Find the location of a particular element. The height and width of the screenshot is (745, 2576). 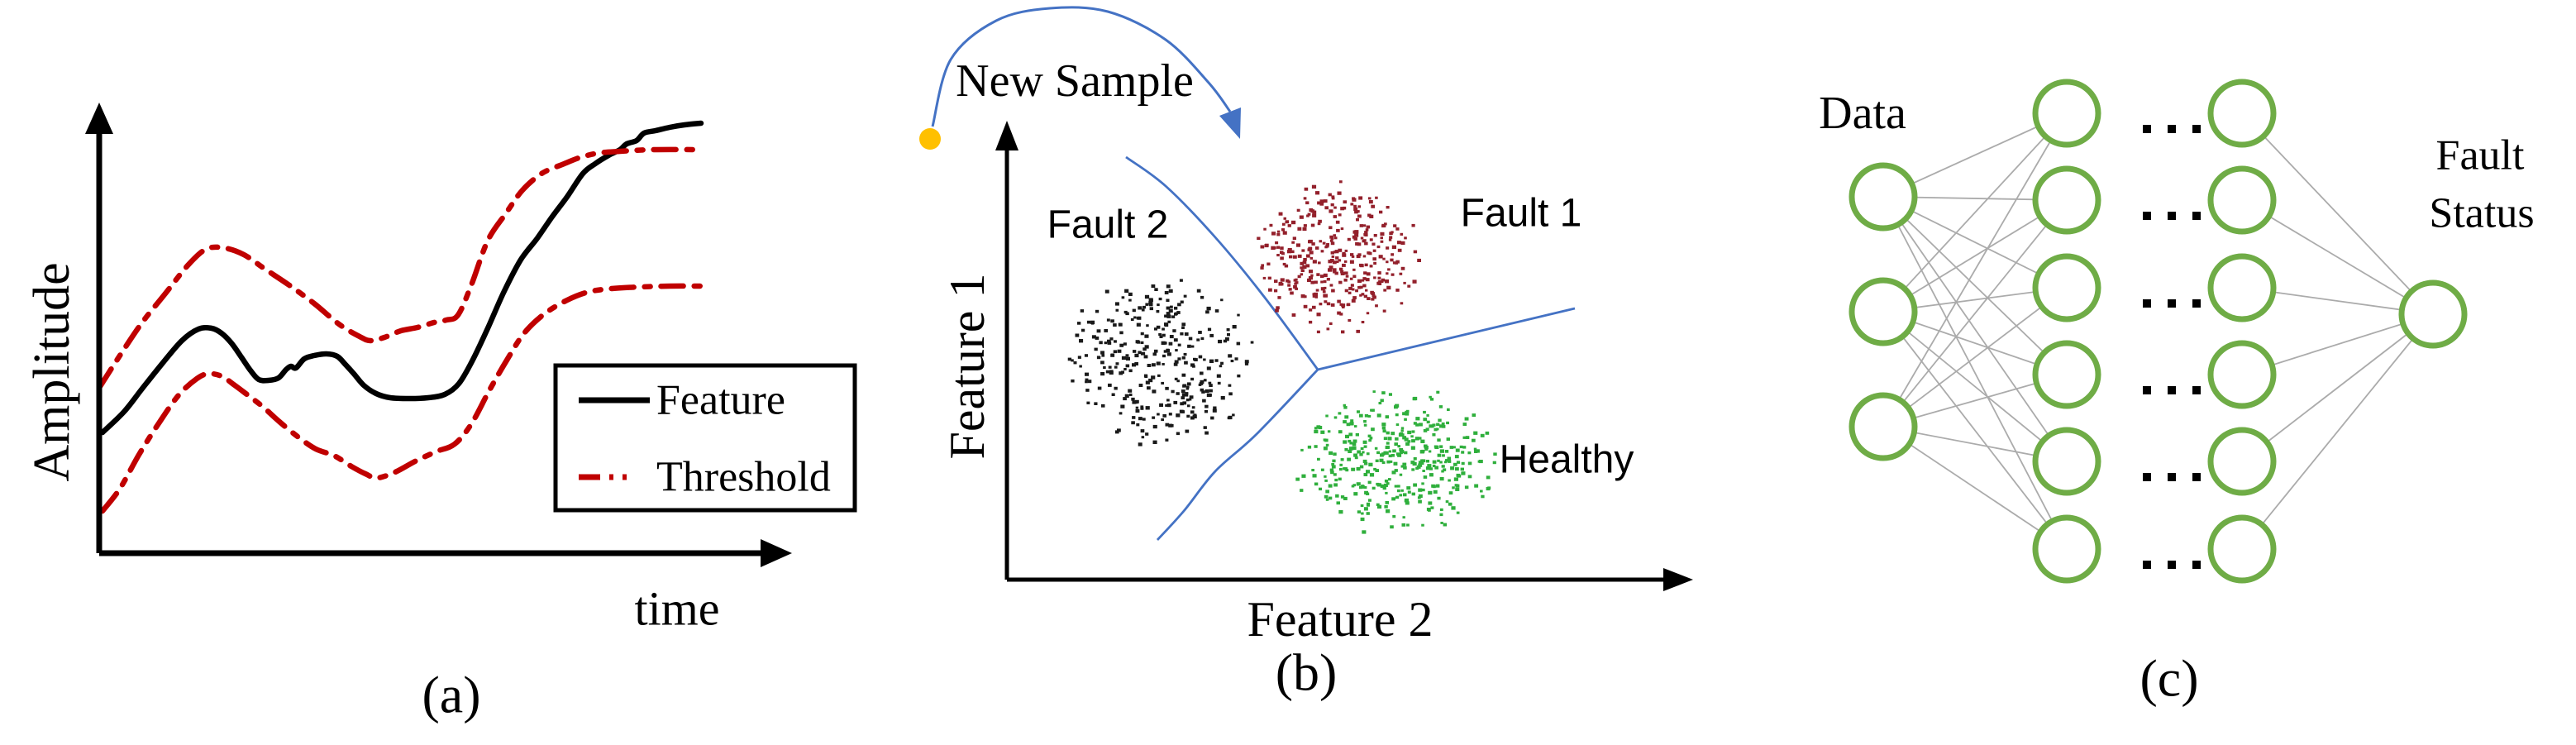

edge-input-hidden is located at coordinates (1975, 285).